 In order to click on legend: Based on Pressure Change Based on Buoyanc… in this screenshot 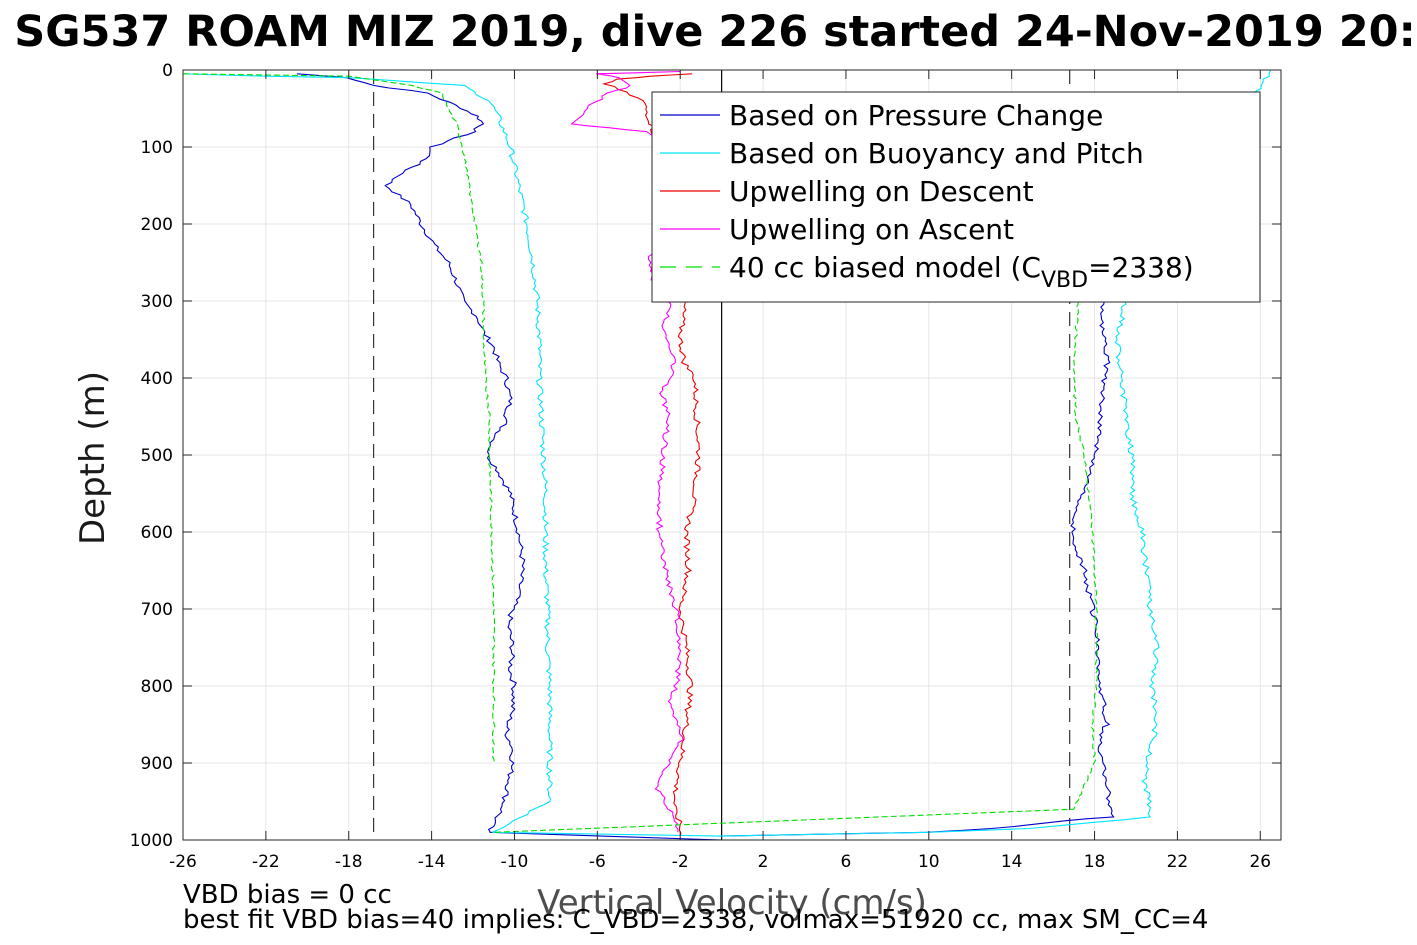, I will do `click(956, 197)`.